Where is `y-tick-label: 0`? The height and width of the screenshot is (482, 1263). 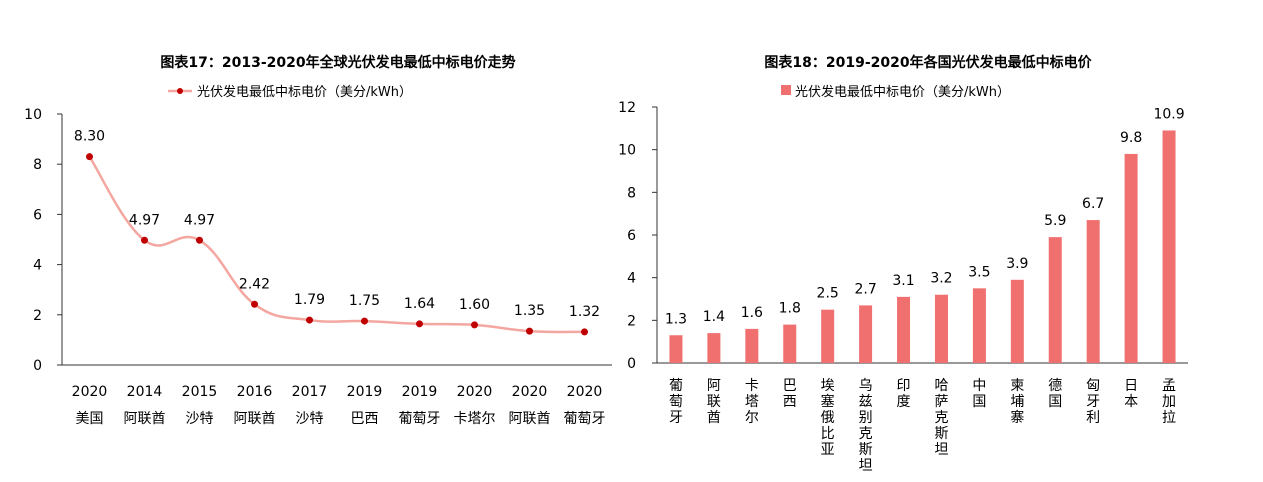
y-tick-label: 0 is located at coordinates (37, 366).